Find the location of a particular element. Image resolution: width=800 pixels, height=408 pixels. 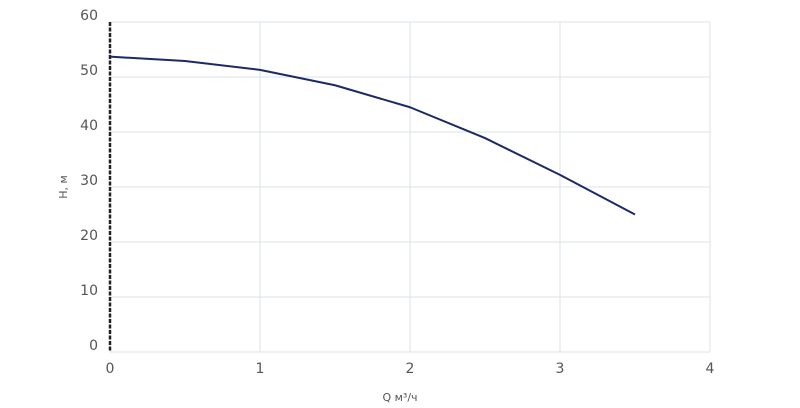

x-tick-label: 4 is located at coordinates (710, 369).